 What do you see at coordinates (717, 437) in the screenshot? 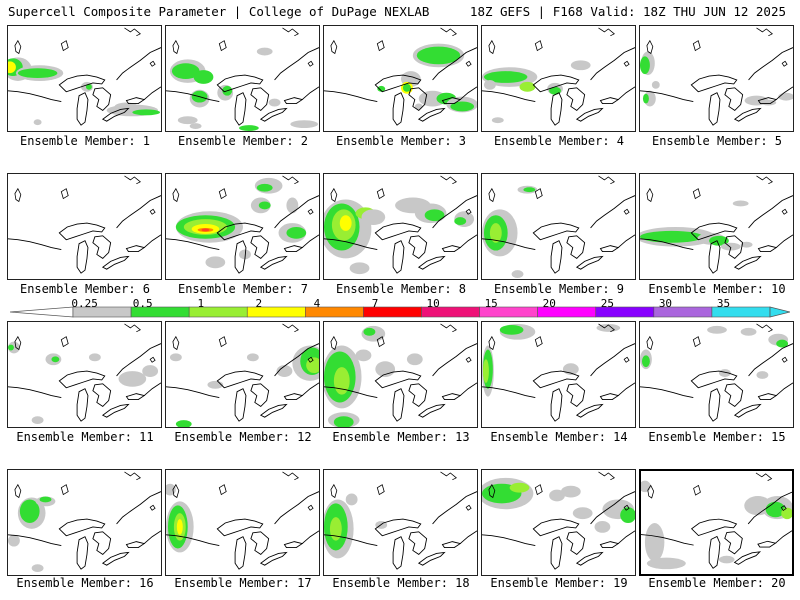
I see `member-label: Ensemble Member: 15` at bounding box center [717, 437].